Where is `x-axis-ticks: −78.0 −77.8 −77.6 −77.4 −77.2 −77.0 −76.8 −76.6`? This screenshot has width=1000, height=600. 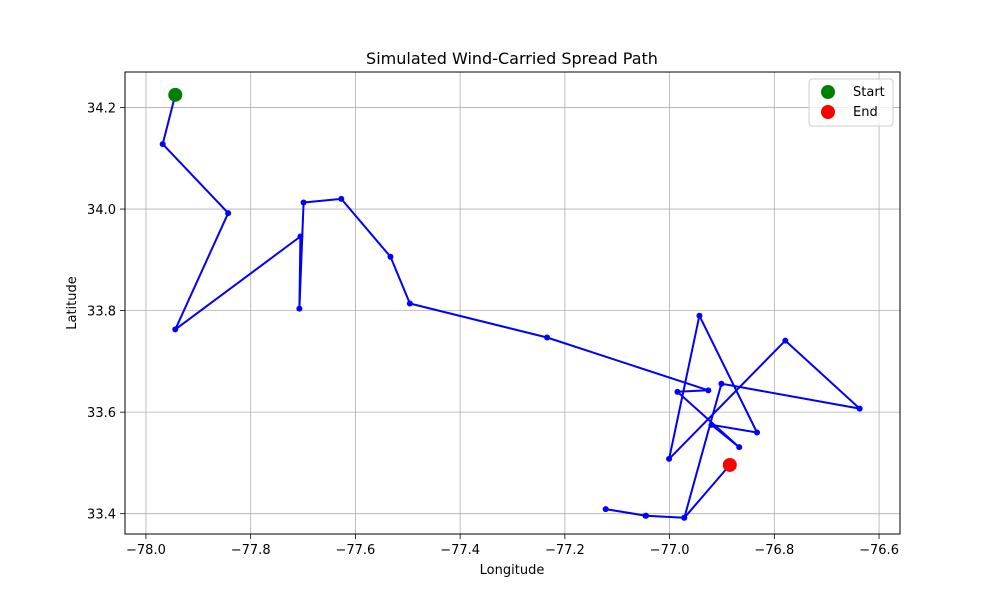 x-axis-ticks: −78.0 −77.8 −77.6 −77.4 −77.2 −77.0 −76.8 −76.6 is located at coordinates (512, 546).